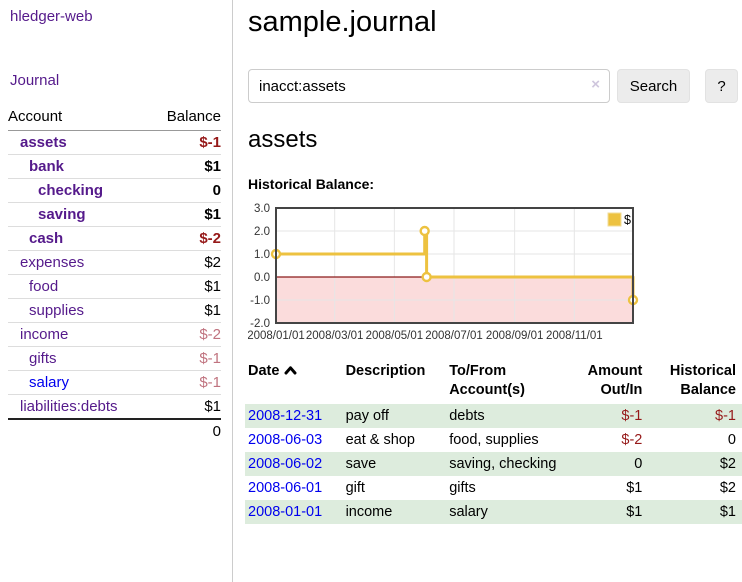 This screenshot has width=742, height=582. Describe the element at coordinates (493, 416) in the screenshot. I see `transaction-row: 2008-12-31 pay off debts $-1 $-1` at that location.